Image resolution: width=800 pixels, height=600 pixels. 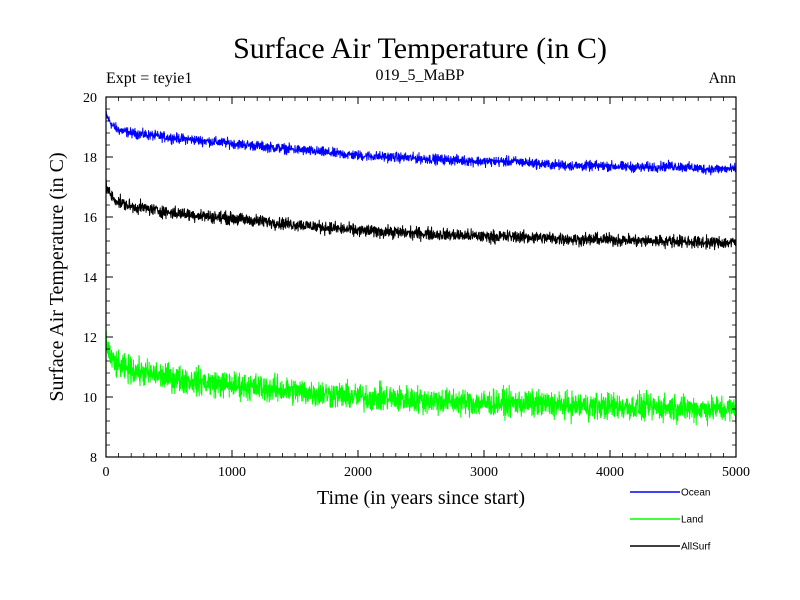 What do you see at coordinates (695, 493) in the screenshot?
I see `legend-label-ocean: Ocean` at bounding box center [695, 493].